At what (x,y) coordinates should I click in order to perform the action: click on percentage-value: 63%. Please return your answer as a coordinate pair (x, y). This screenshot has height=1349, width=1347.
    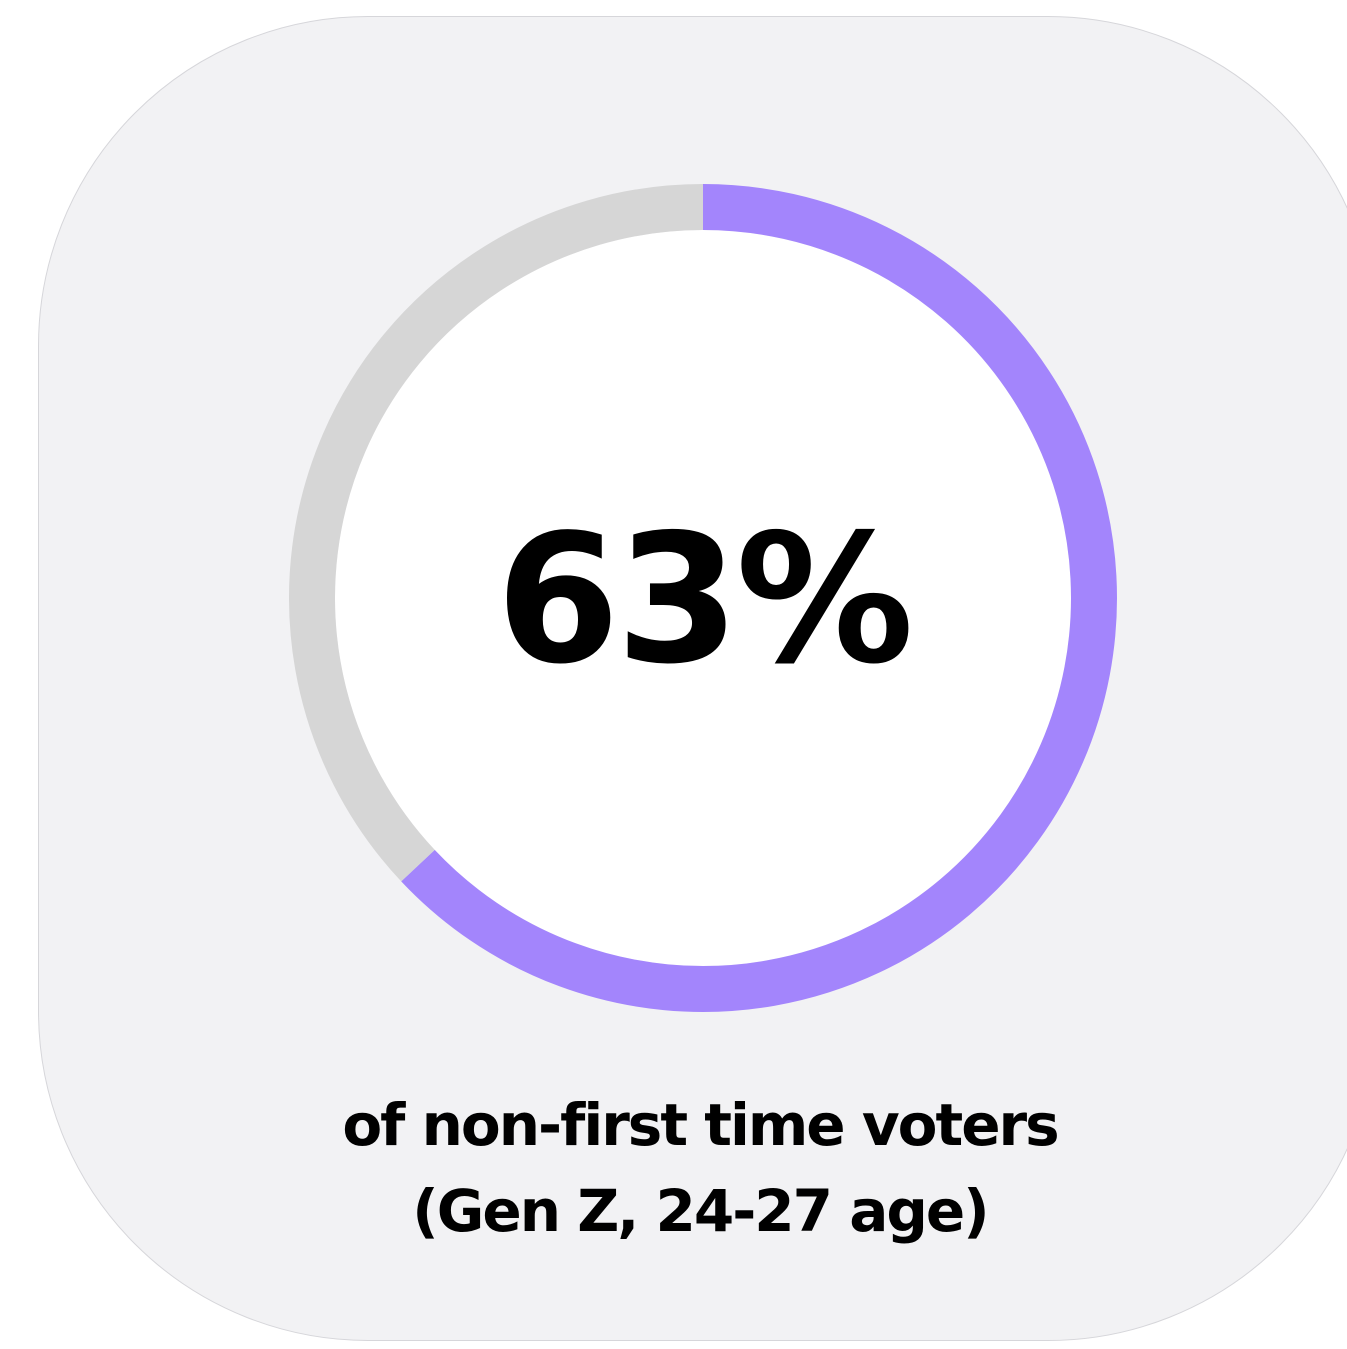
    Looking at the image, I should click on (704, 599).